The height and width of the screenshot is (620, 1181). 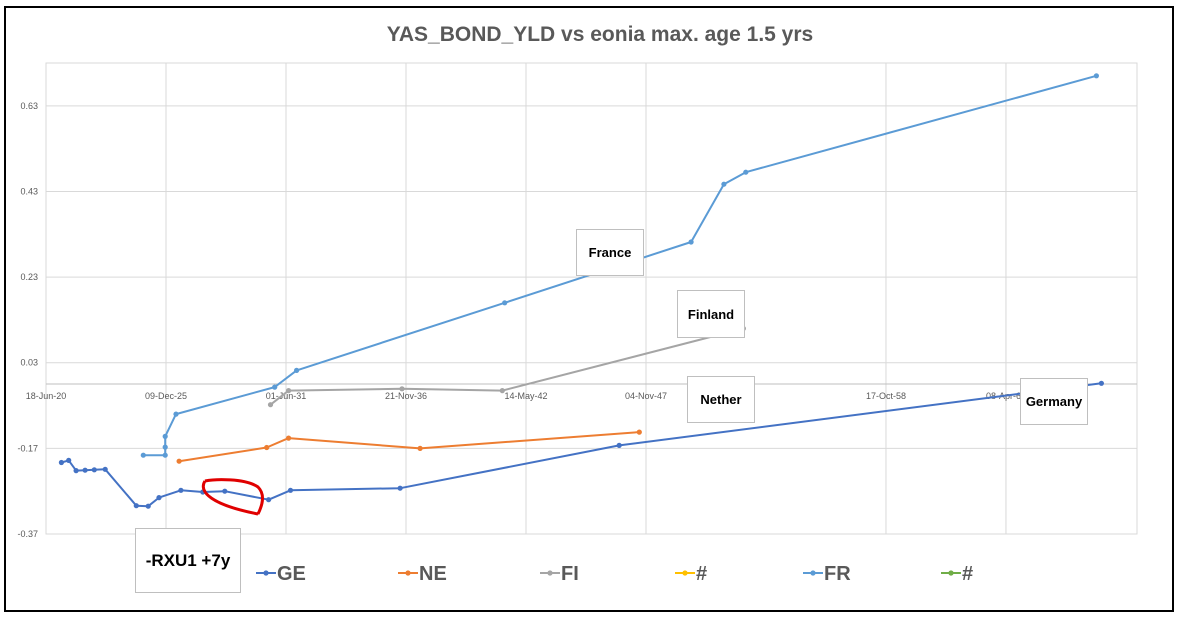 I want to click on legend-label: NE, so click(x=433, y=574).